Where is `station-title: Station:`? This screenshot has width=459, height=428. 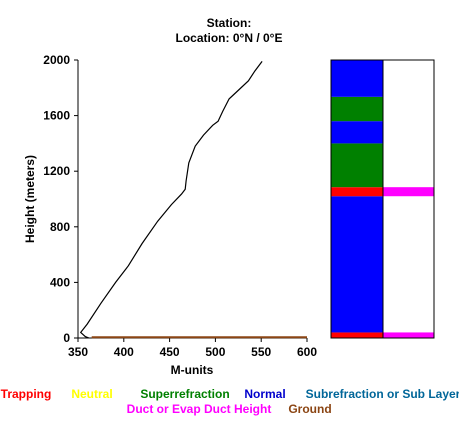
station-title: Station: is located at coordinates (229, 23).